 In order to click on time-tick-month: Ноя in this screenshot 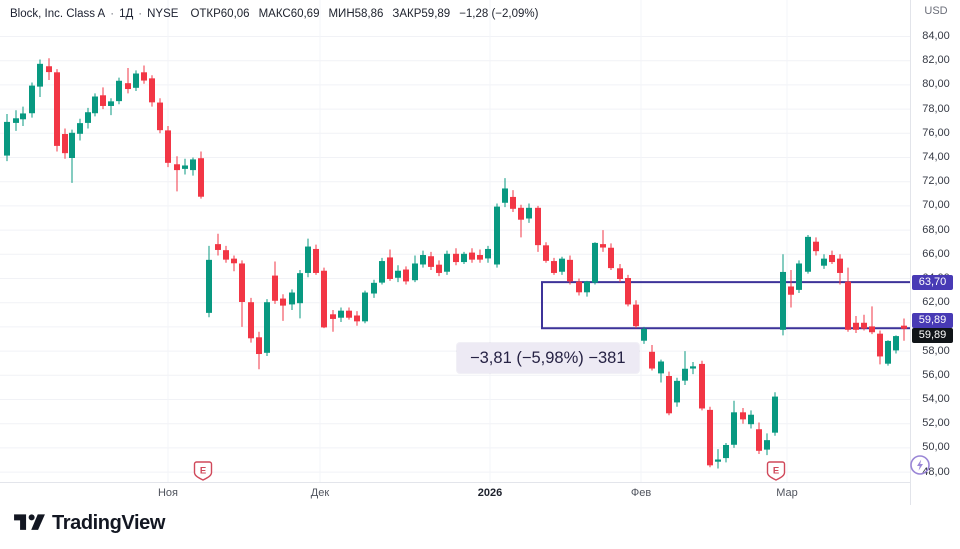, I will do `click(168, 493)`.